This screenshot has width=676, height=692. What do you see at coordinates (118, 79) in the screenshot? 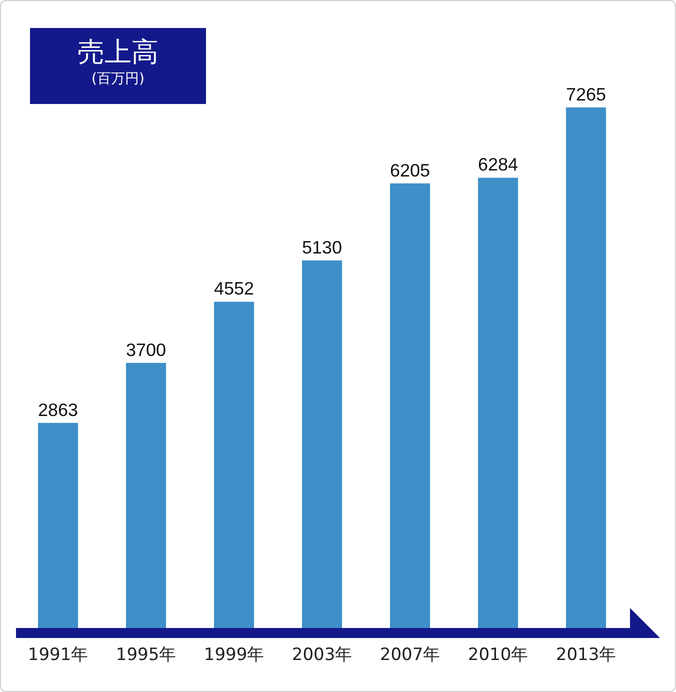
I see `chart-subtitle: (百万円)` at bounding box center [118, 79].